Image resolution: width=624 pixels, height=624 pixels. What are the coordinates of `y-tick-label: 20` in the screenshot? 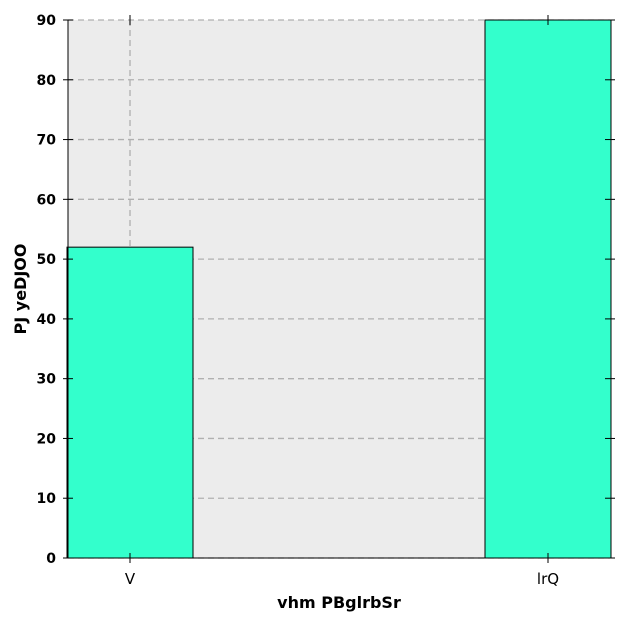 It's located at (47, 439).